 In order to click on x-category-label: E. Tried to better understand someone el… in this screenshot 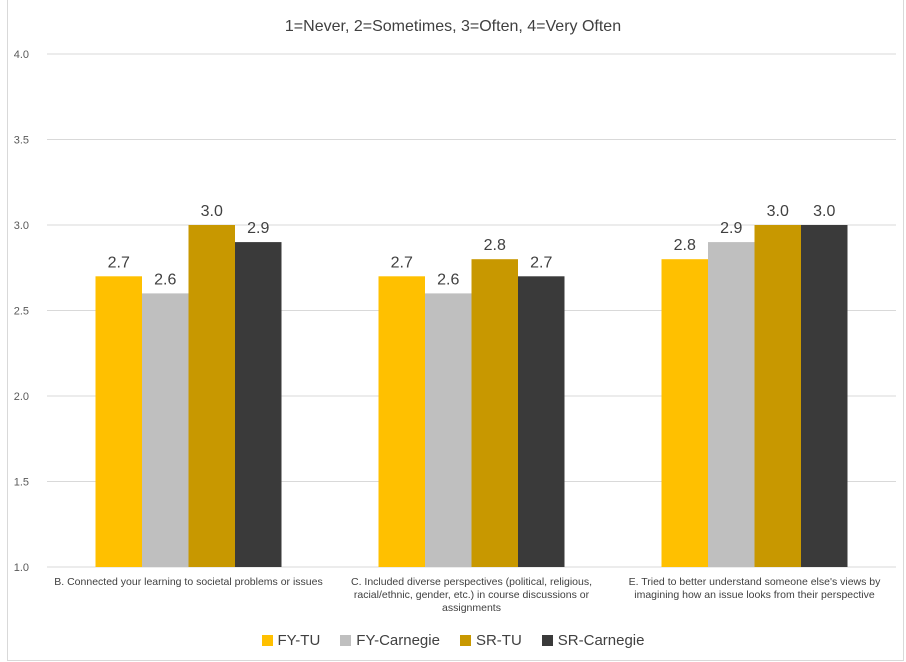, I will do `click(754, 588)`.